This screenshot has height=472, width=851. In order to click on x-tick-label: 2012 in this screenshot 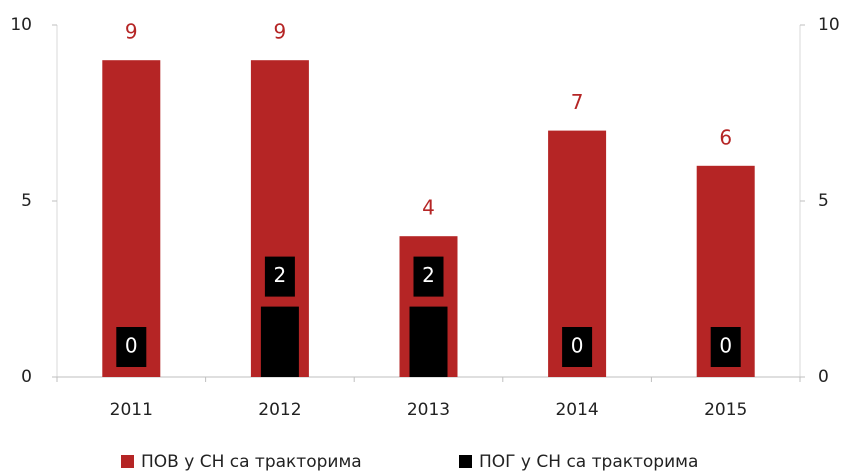, I will do `click(279, 410)`.